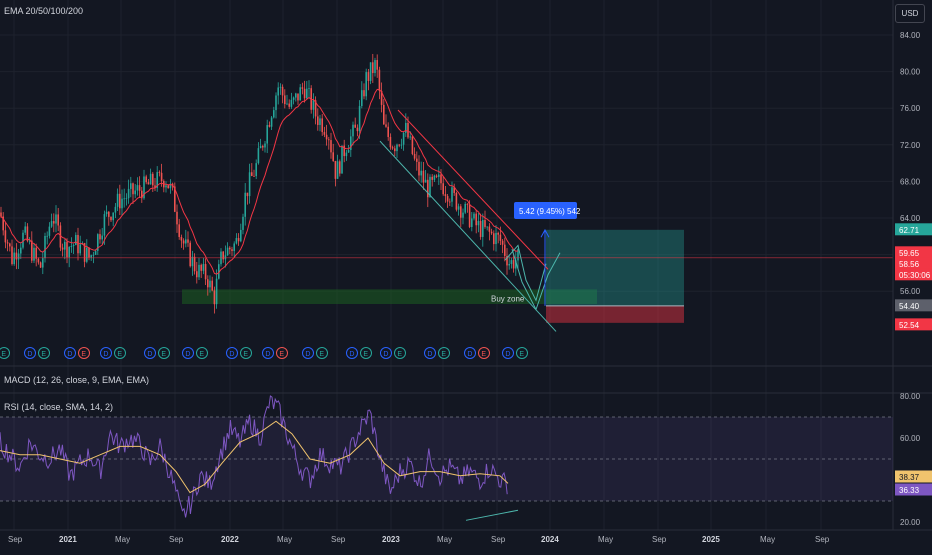  Describe the element at coordinates (910, 181) in the screenshot. I see `price-tick-4: 68.00` at that location.